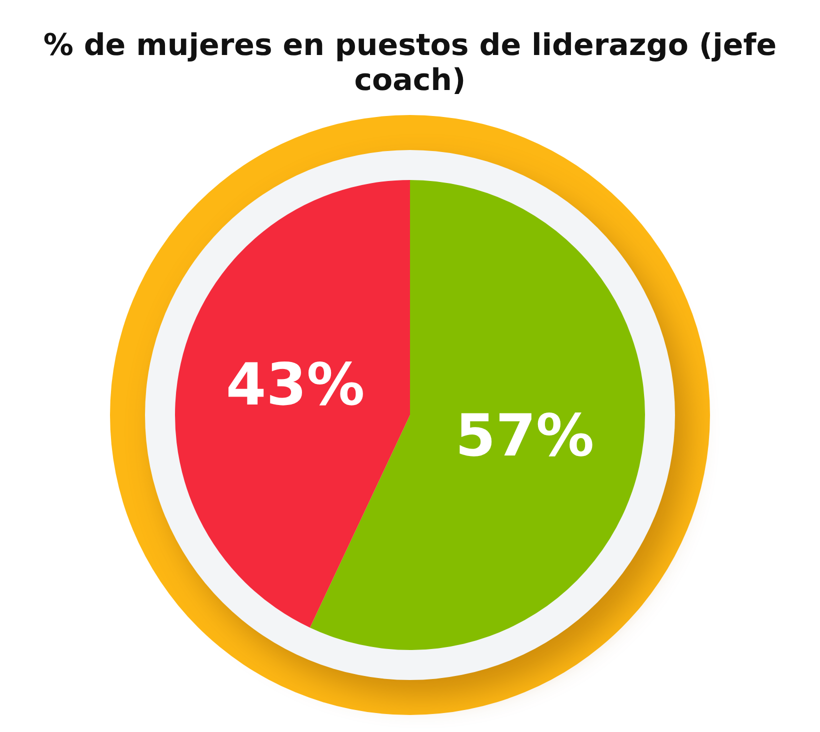  What do you see at coordinates (410, 63) in the screenshot?
I see `chart-title: % de mujeres en puestos de liderazgo (jefe coach)` at bounding box center [410, 63].